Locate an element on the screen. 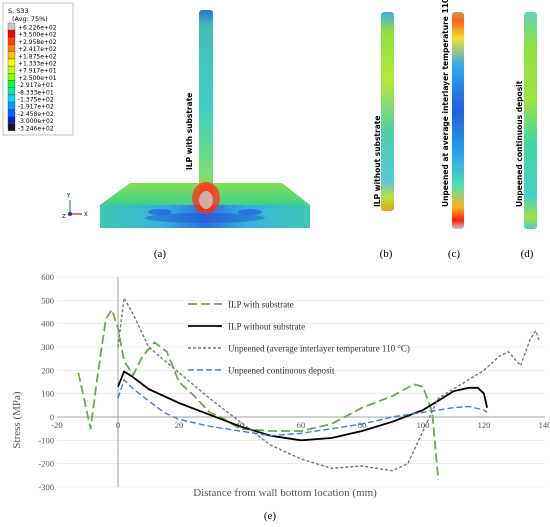  chart-y-tick-label: 500 is located at coordinates (47, 300).